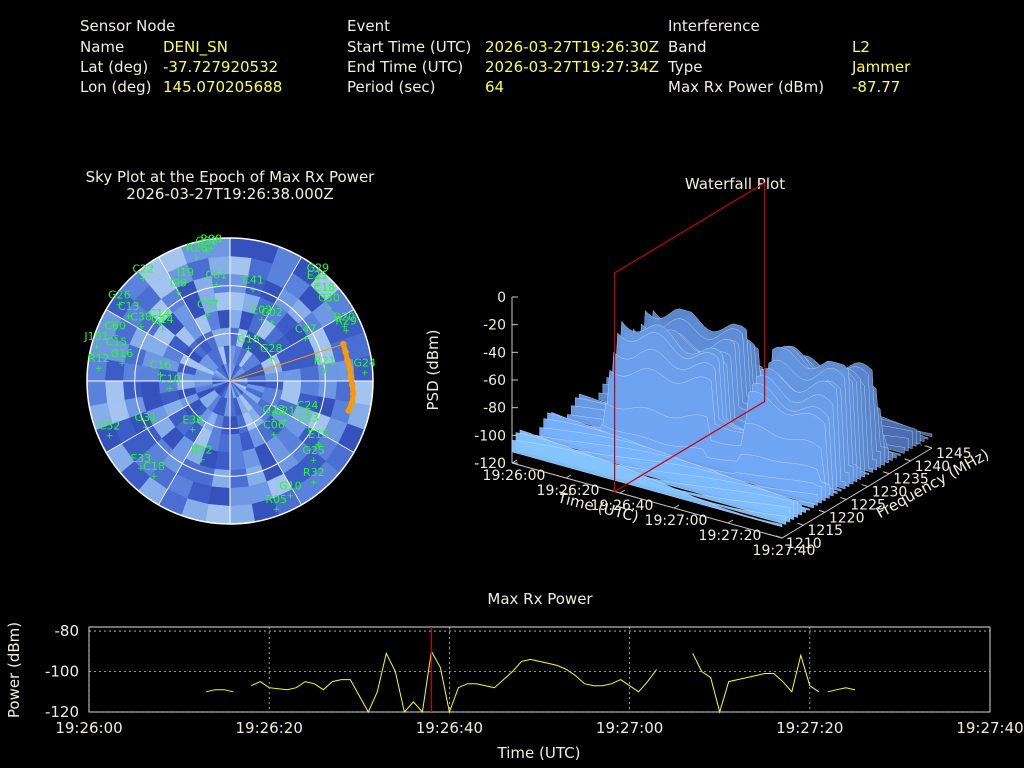 The width and height of the screenshot is (1024, 768). What do you see at coordinates (689, 337) in the screenshot?
I see `waterfall-epoch-plane` at bounding box center [689, 337].